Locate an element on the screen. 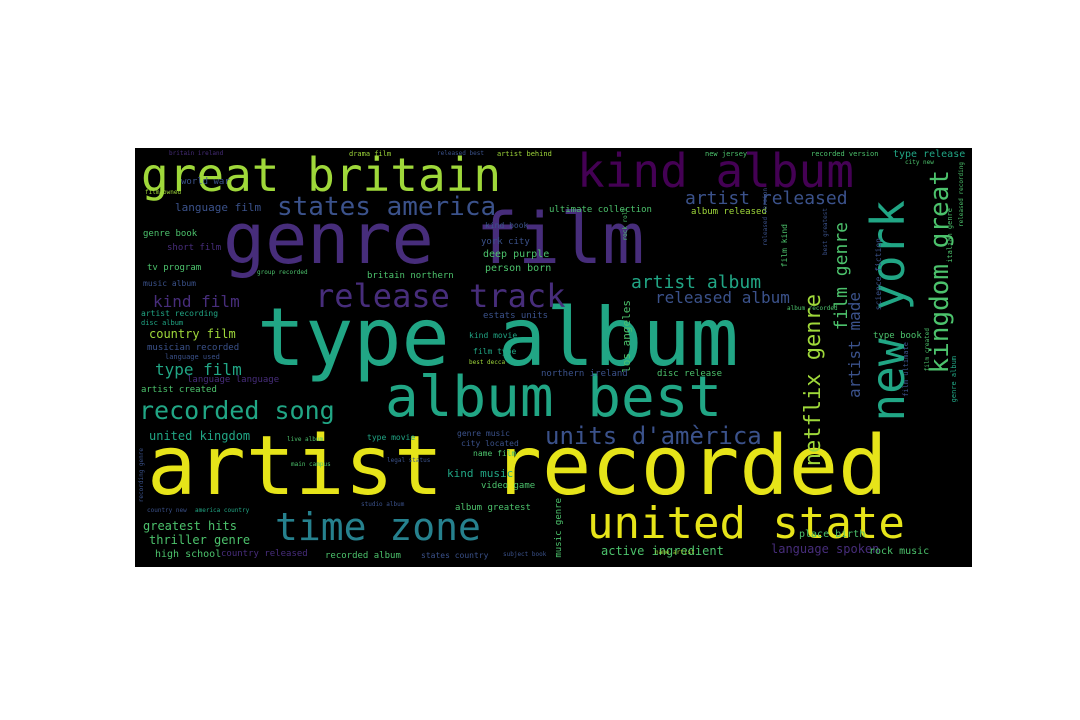  word: genre music is located at coordinates (483, 433).